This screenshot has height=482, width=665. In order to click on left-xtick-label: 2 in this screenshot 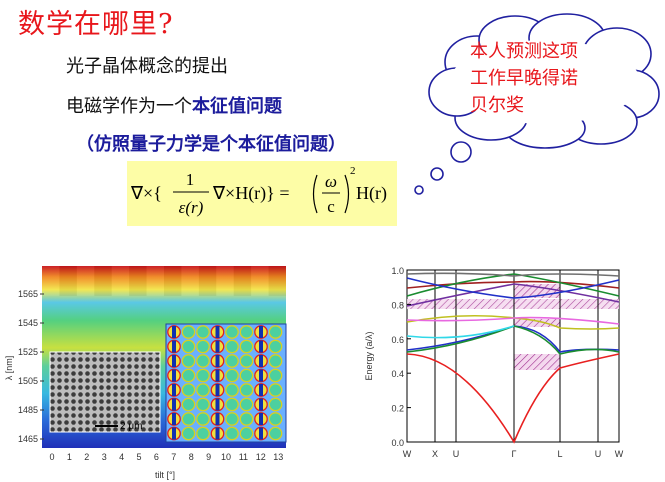, I will do `click(86, 457)`.